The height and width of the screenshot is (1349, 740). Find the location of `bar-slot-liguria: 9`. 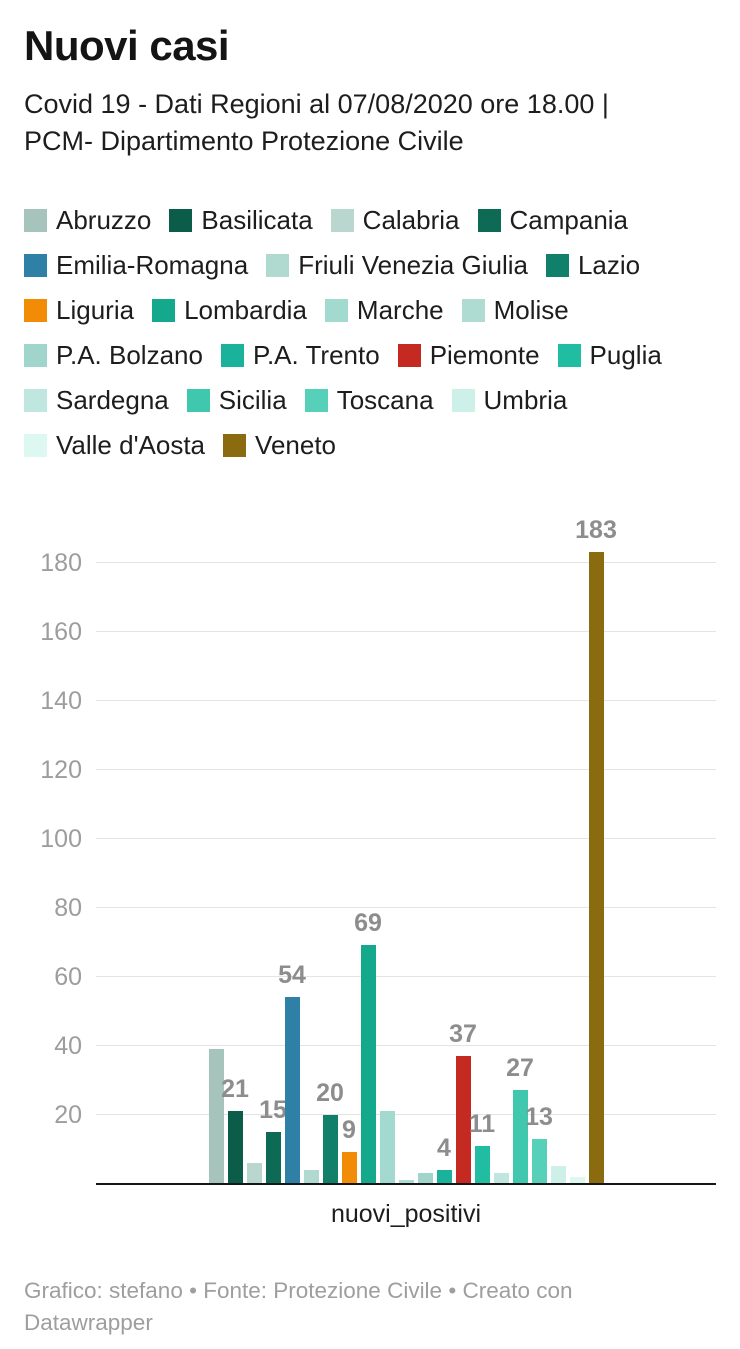

bar-slot-liguria: 9 is located at coordinates (349, 866).